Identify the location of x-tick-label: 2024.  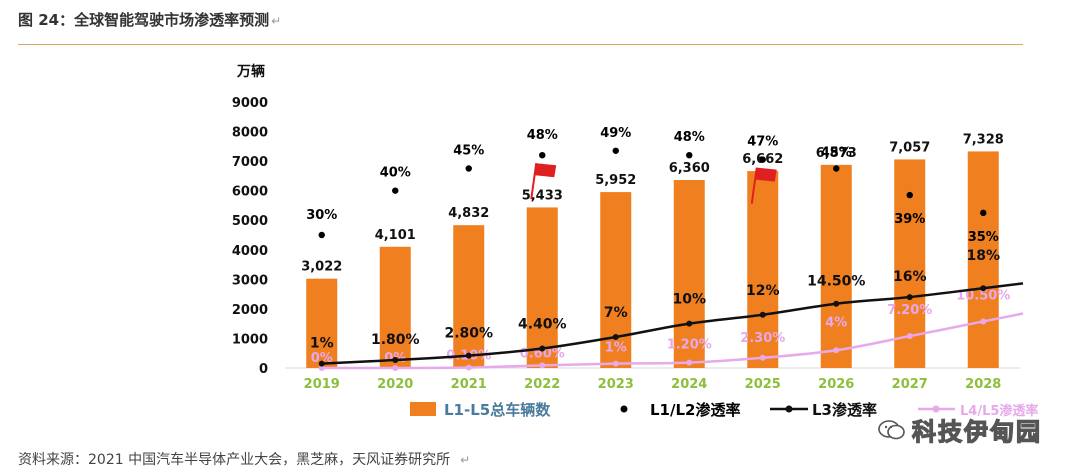
(689, 384).